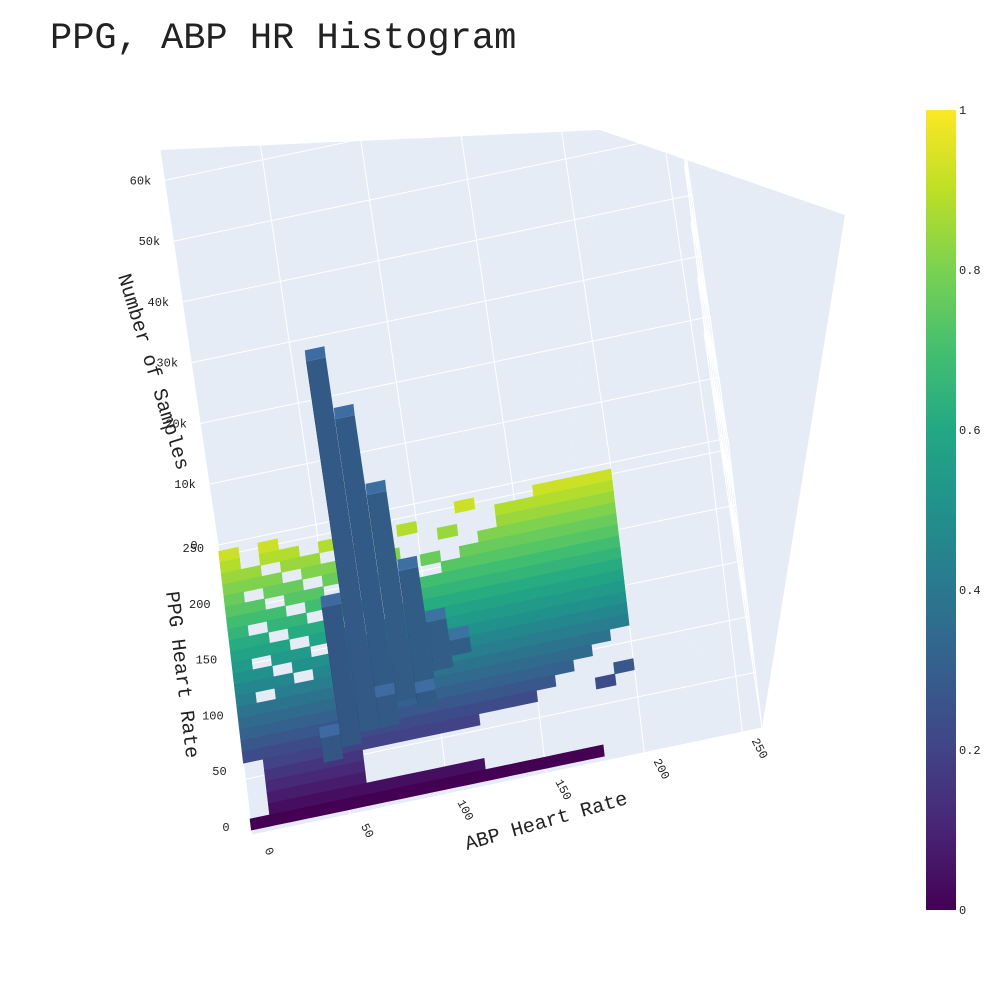 This screenshot has width=1000, height=1000. I want to click on colorbar-tick-label: 0, so click(962, 911).